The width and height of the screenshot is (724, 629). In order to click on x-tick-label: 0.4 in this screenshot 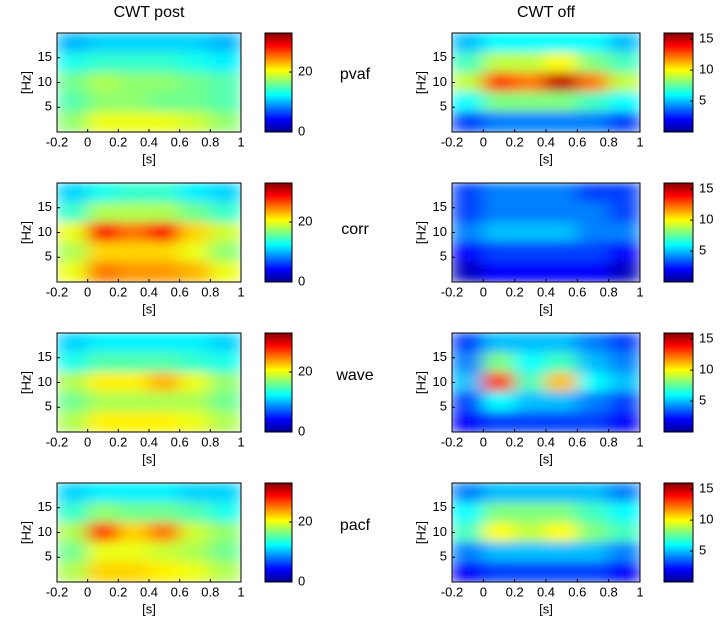, I will do `click(149, 291)`.